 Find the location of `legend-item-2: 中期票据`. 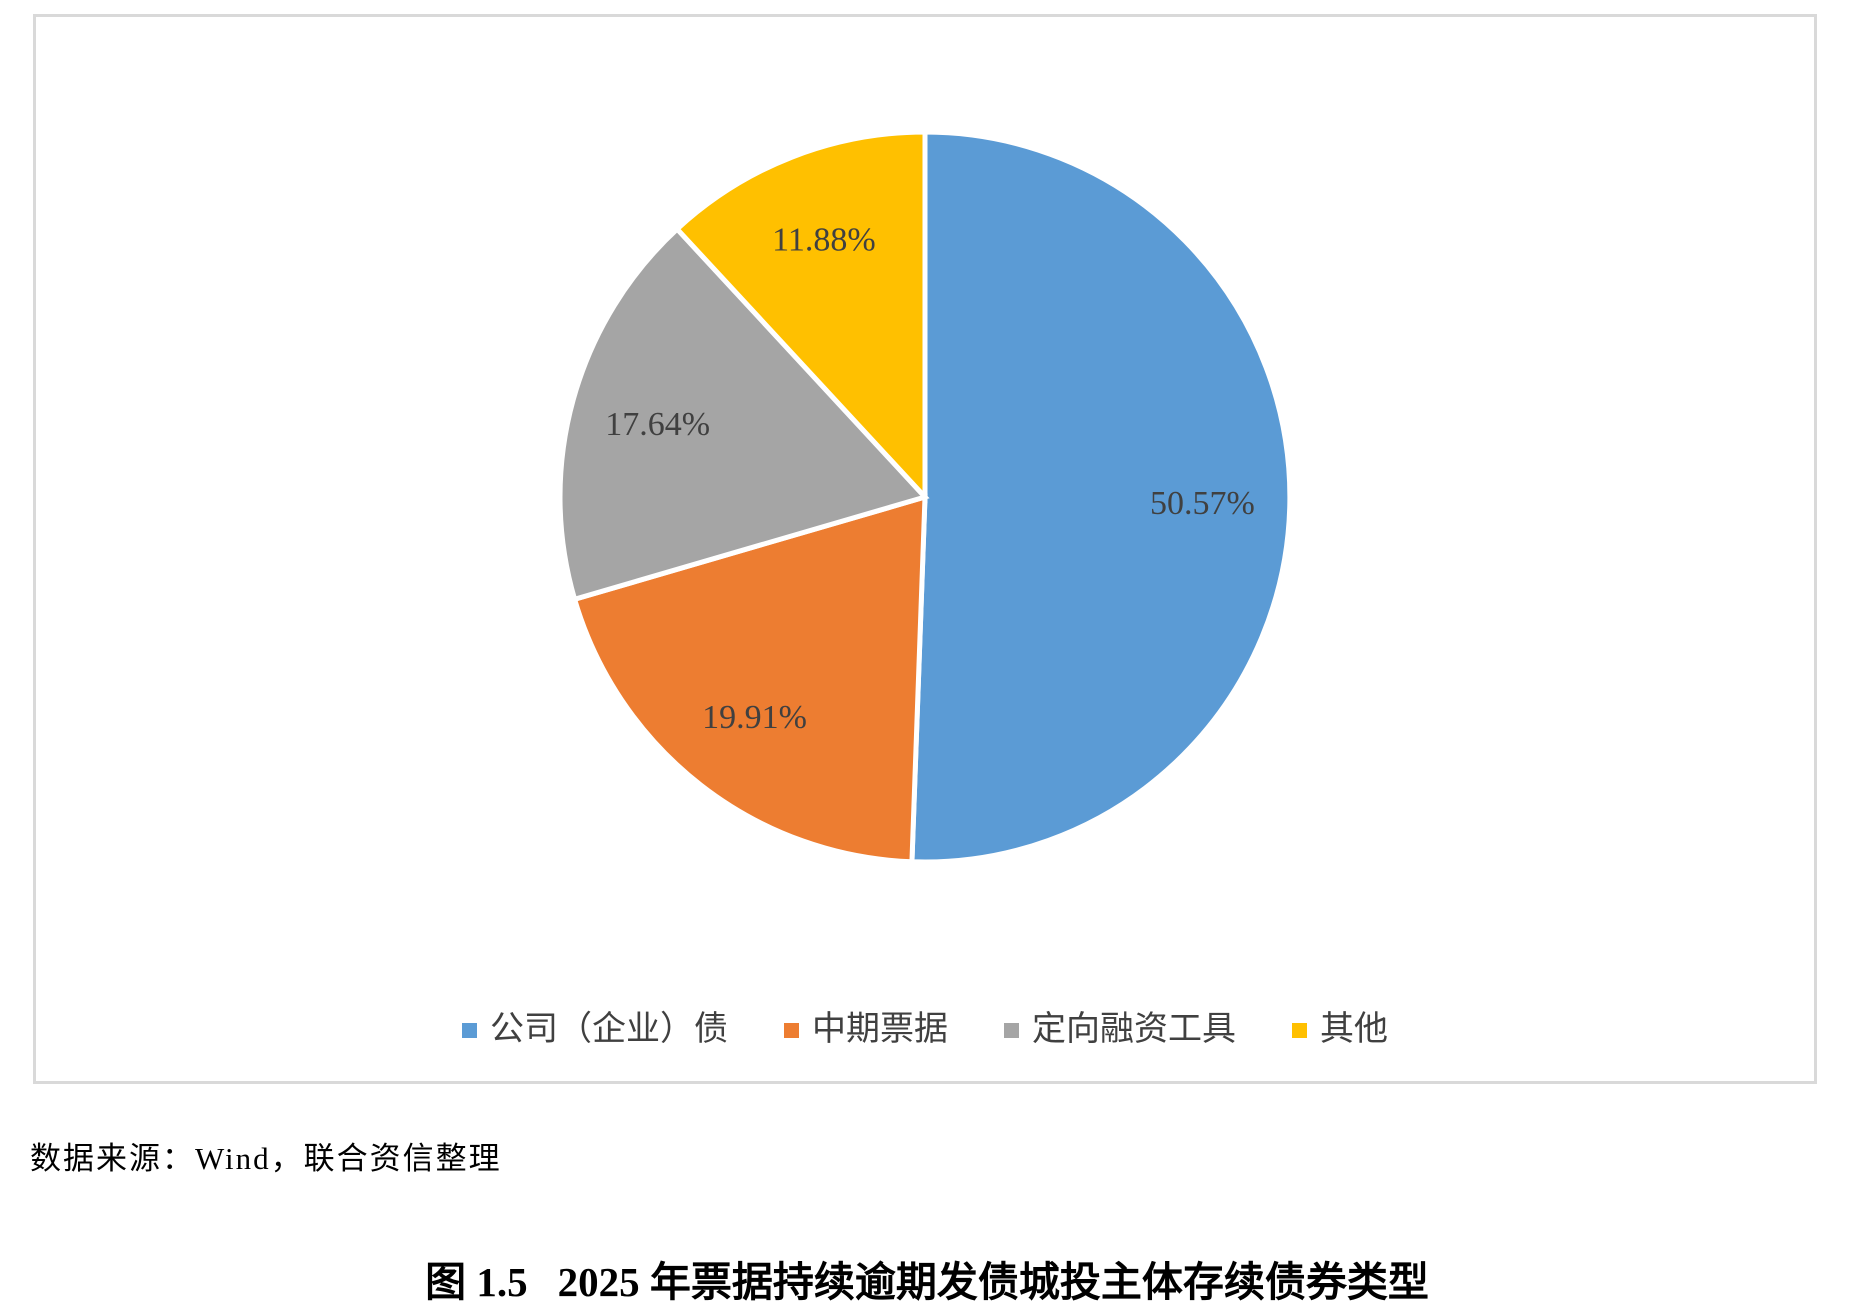

legend-item-2: 中期票据 is located at coordinates (866, 1030).